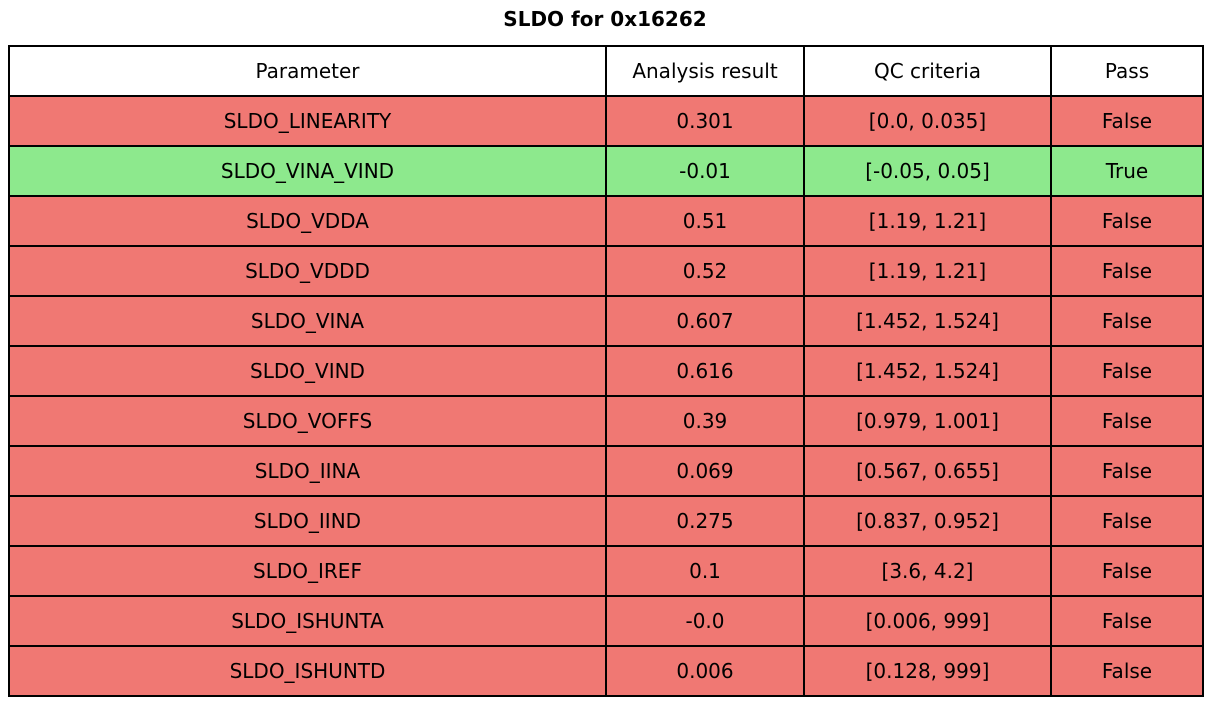 The height and width of the screenshot is (705, 1210). I want to click on table-row: SLDO_ISHUNTA -0.0 [0.006, 999] False, so click(606, 621).